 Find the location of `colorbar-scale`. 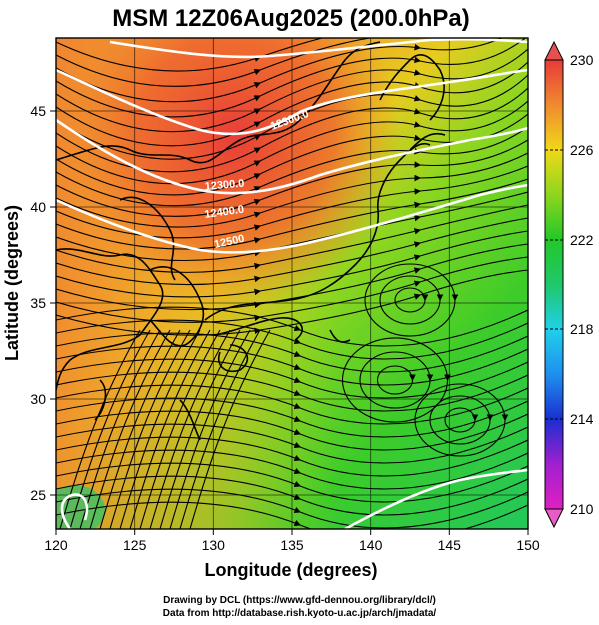

colorbar-scale is located at coordinates (554, 284).